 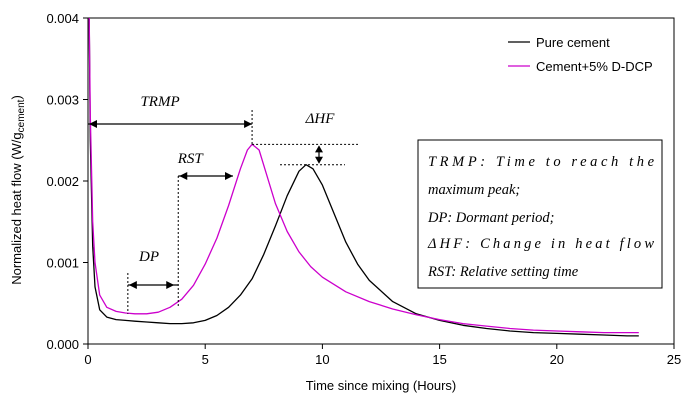 What do you see at coordinates (474, 190) in the screenshot?
I see `definition-trmp-cont: maximum peak;` at bounding box center [474, 190].